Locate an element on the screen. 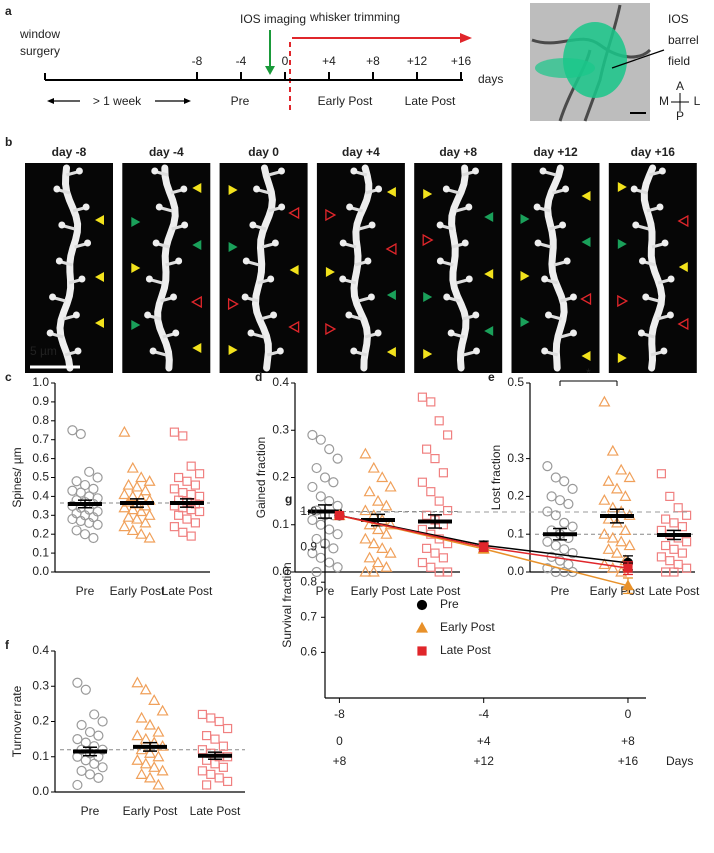  compass: L is located at coordinates (697, 101).